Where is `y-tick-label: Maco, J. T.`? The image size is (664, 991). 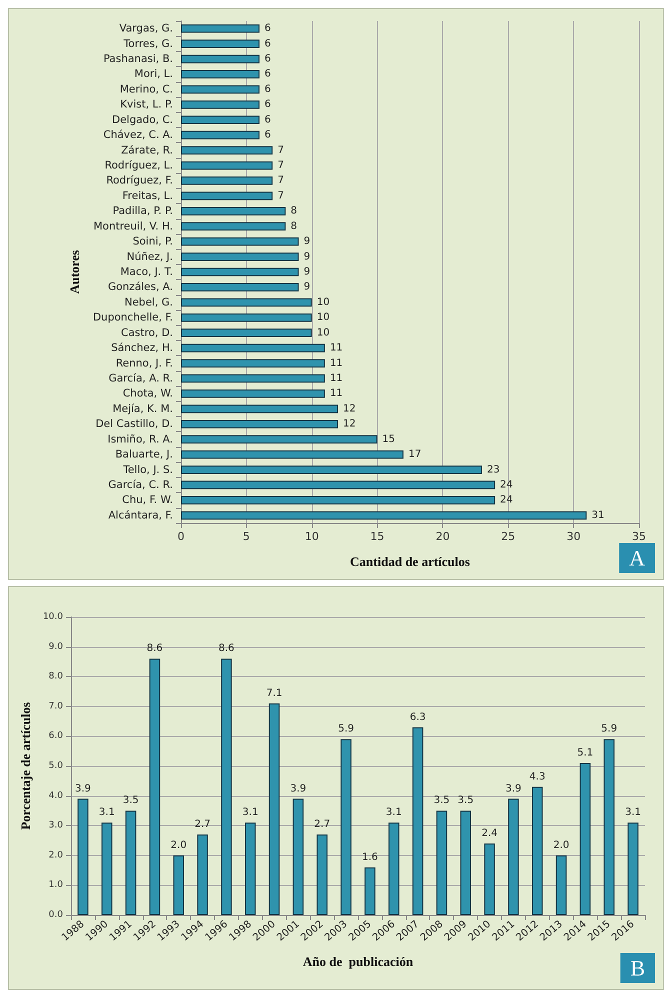
y-tick-label: Maco, J. T. is located at coordinates (146, 272).